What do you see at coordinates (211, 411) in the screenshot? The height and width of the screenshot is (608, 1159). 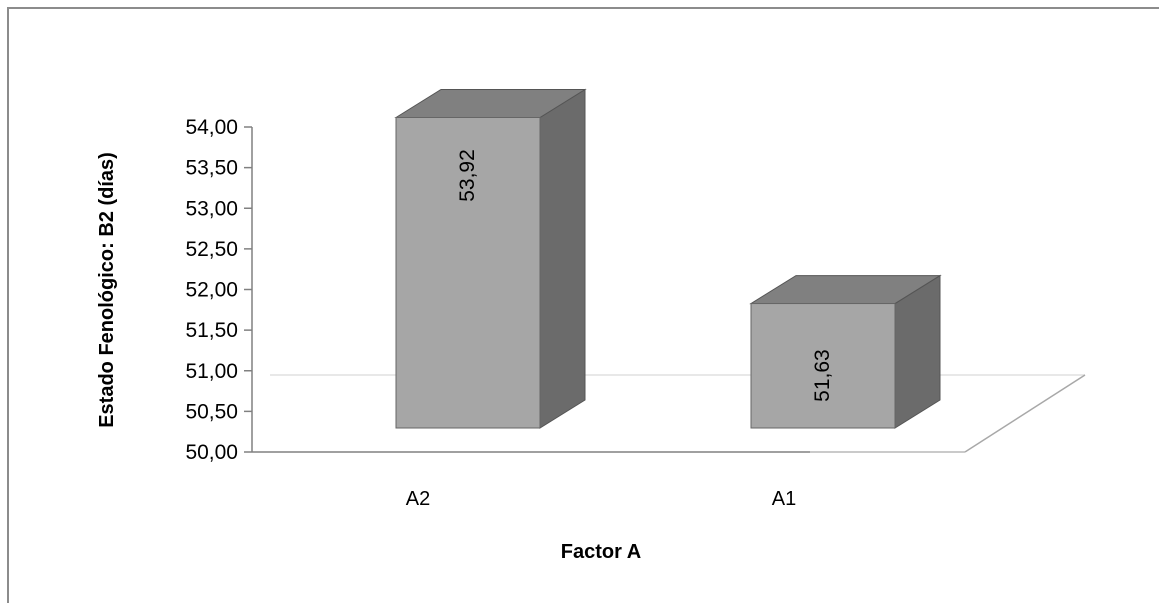 I see `y-tick-label: 50,50` at bounding box center [211, 411].